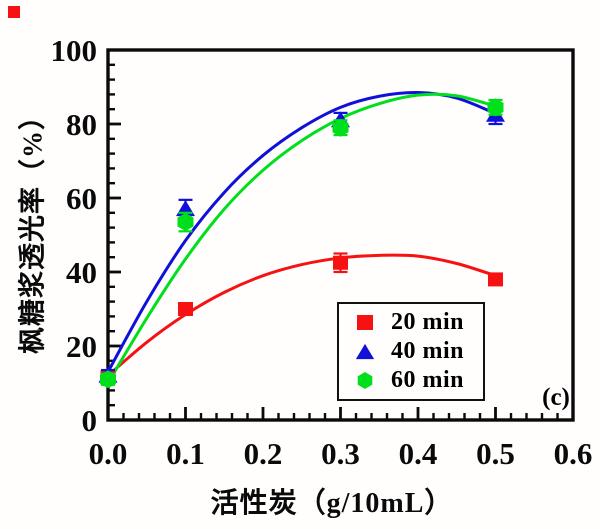 This screenshot has height=529, width=600. I want to click on x-tick-label: 0.6, so click(573, 453).